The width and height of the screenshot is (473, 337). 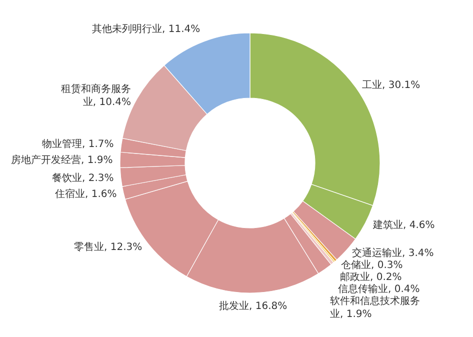 What do you see at coordinates (86, 194) in the screenshot?
I see `slice-label: 住宿业, 1.6%` at bounding box center [86, 194].